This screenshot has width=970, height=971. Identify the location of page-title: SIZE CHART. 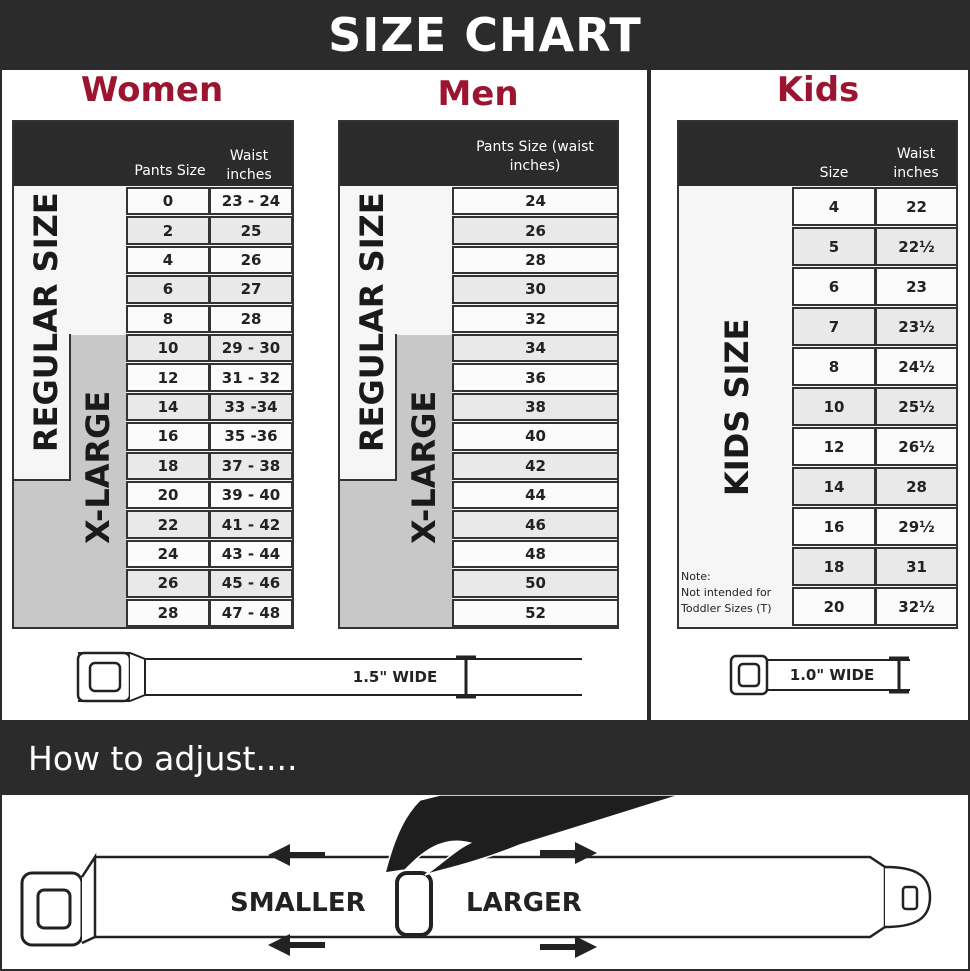
(485, 35).